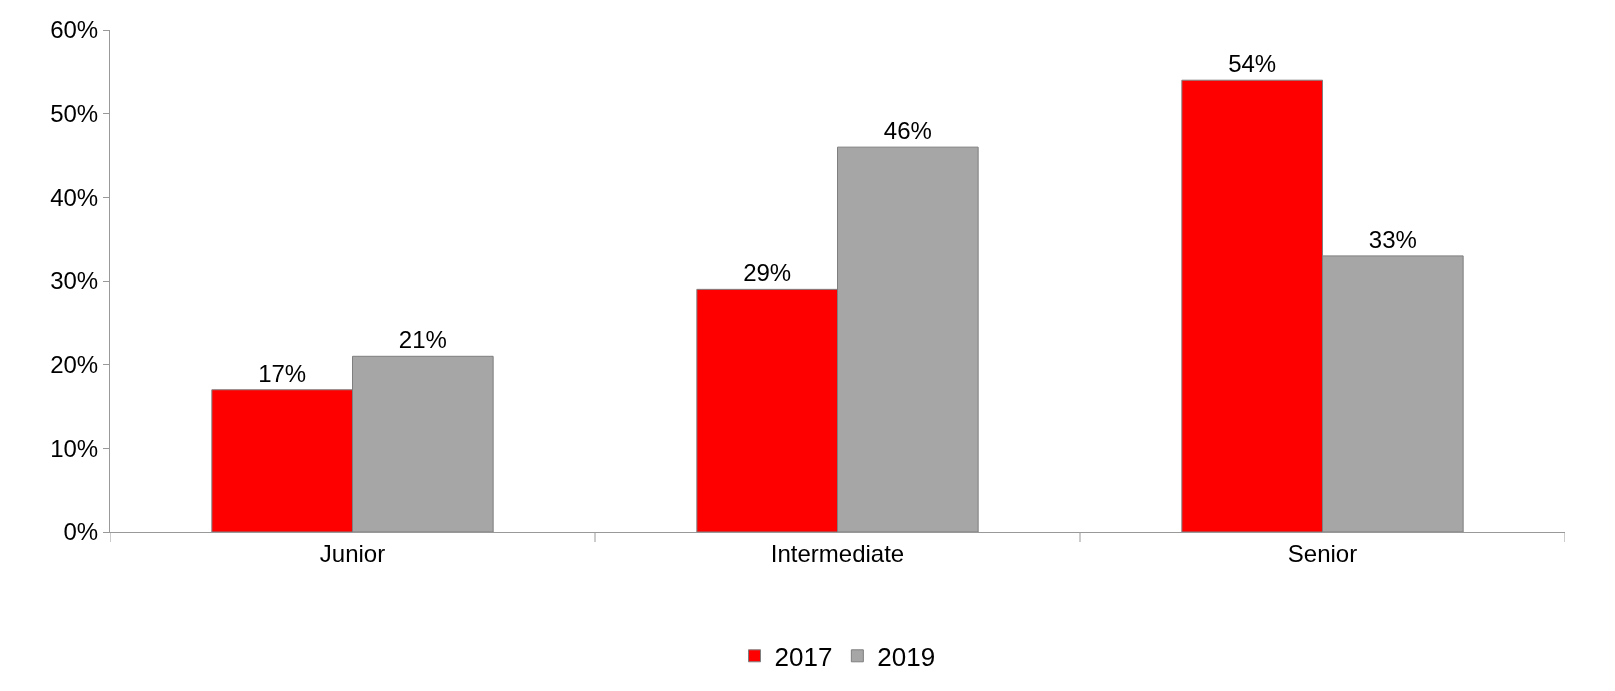  Describe the element at coordinates (1392, 239) in the screenshot. I see `data-label: 33%` at that location.